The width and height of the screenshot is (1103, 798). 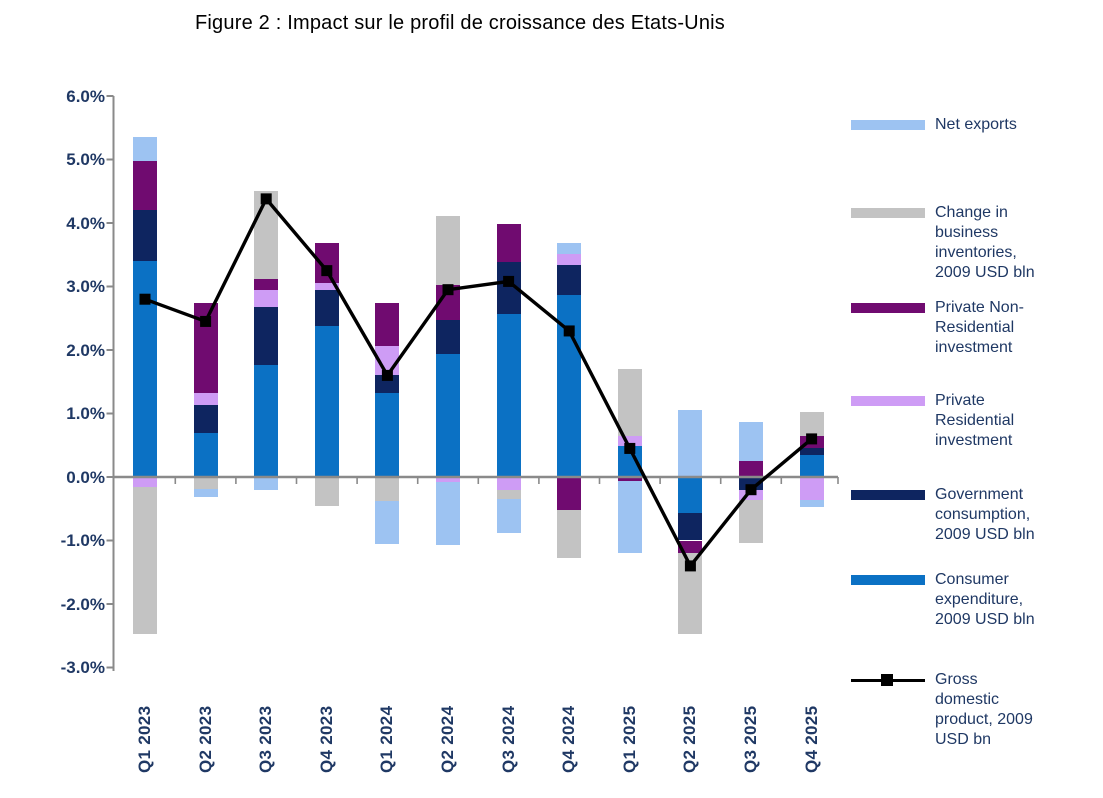 What do you see at coordinates (888, 213) in the screenshot?
I see `legend-swatch-inventories` at bounding box center [888, 213].